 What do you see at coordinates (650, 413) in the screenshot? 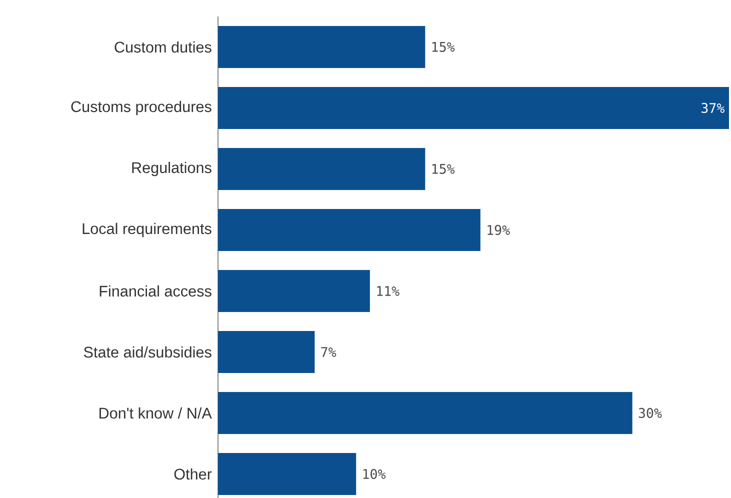
I see `data-label: 30%` at bounding box center [650, 413].